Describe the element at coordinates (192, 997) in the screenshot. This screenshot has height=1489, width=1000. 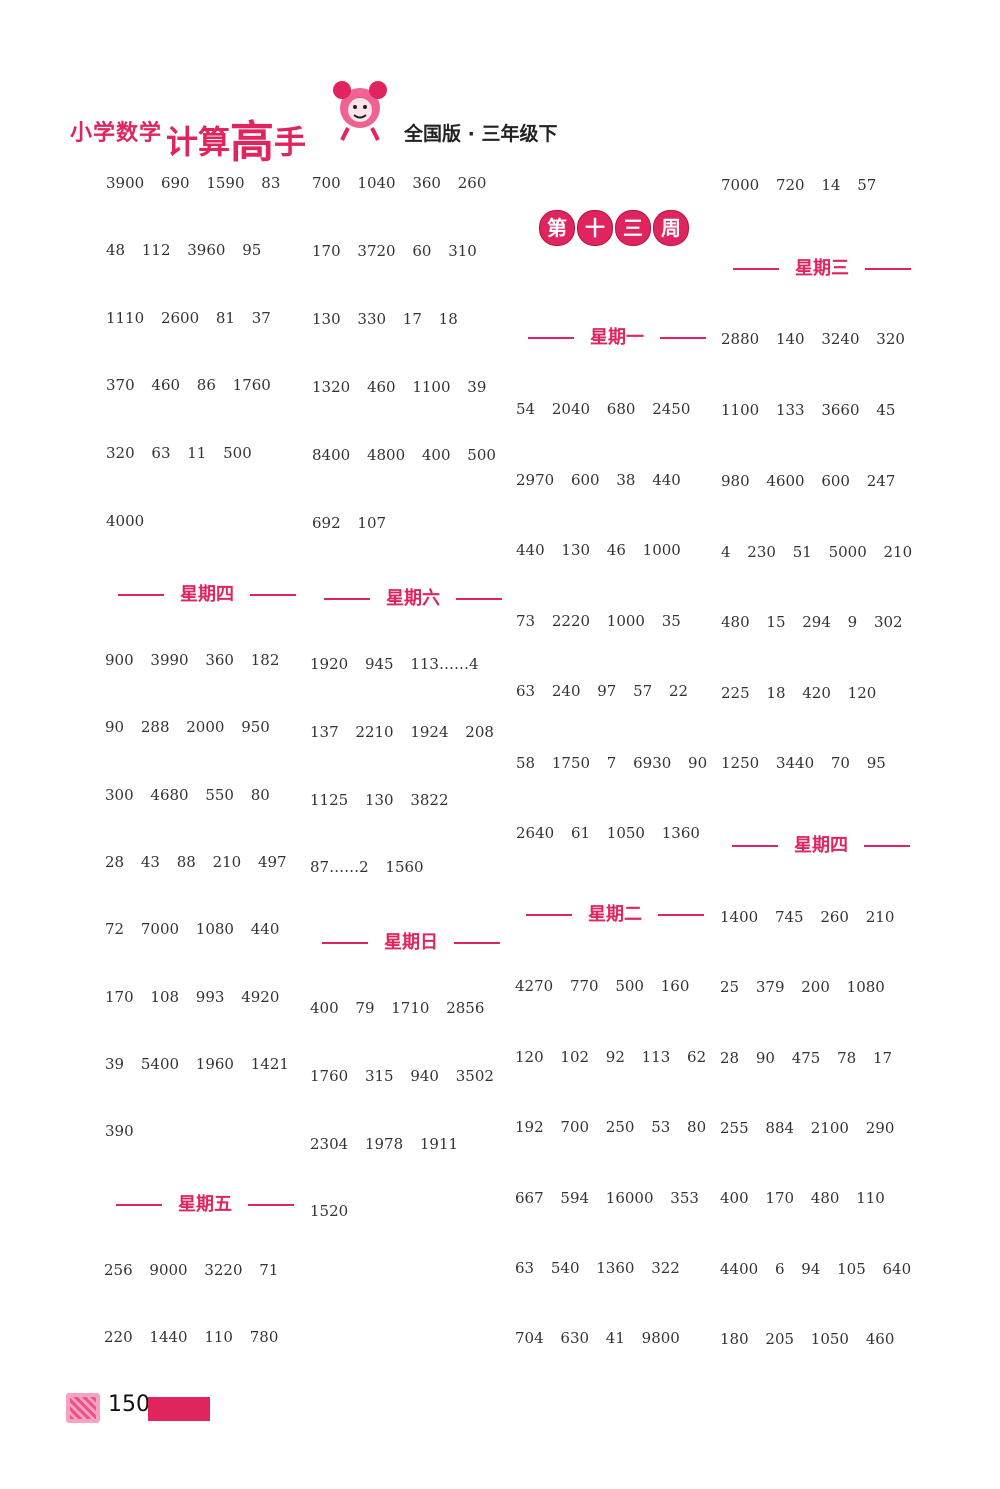
I see `answer-row: 170 108 993 4920` at that location.